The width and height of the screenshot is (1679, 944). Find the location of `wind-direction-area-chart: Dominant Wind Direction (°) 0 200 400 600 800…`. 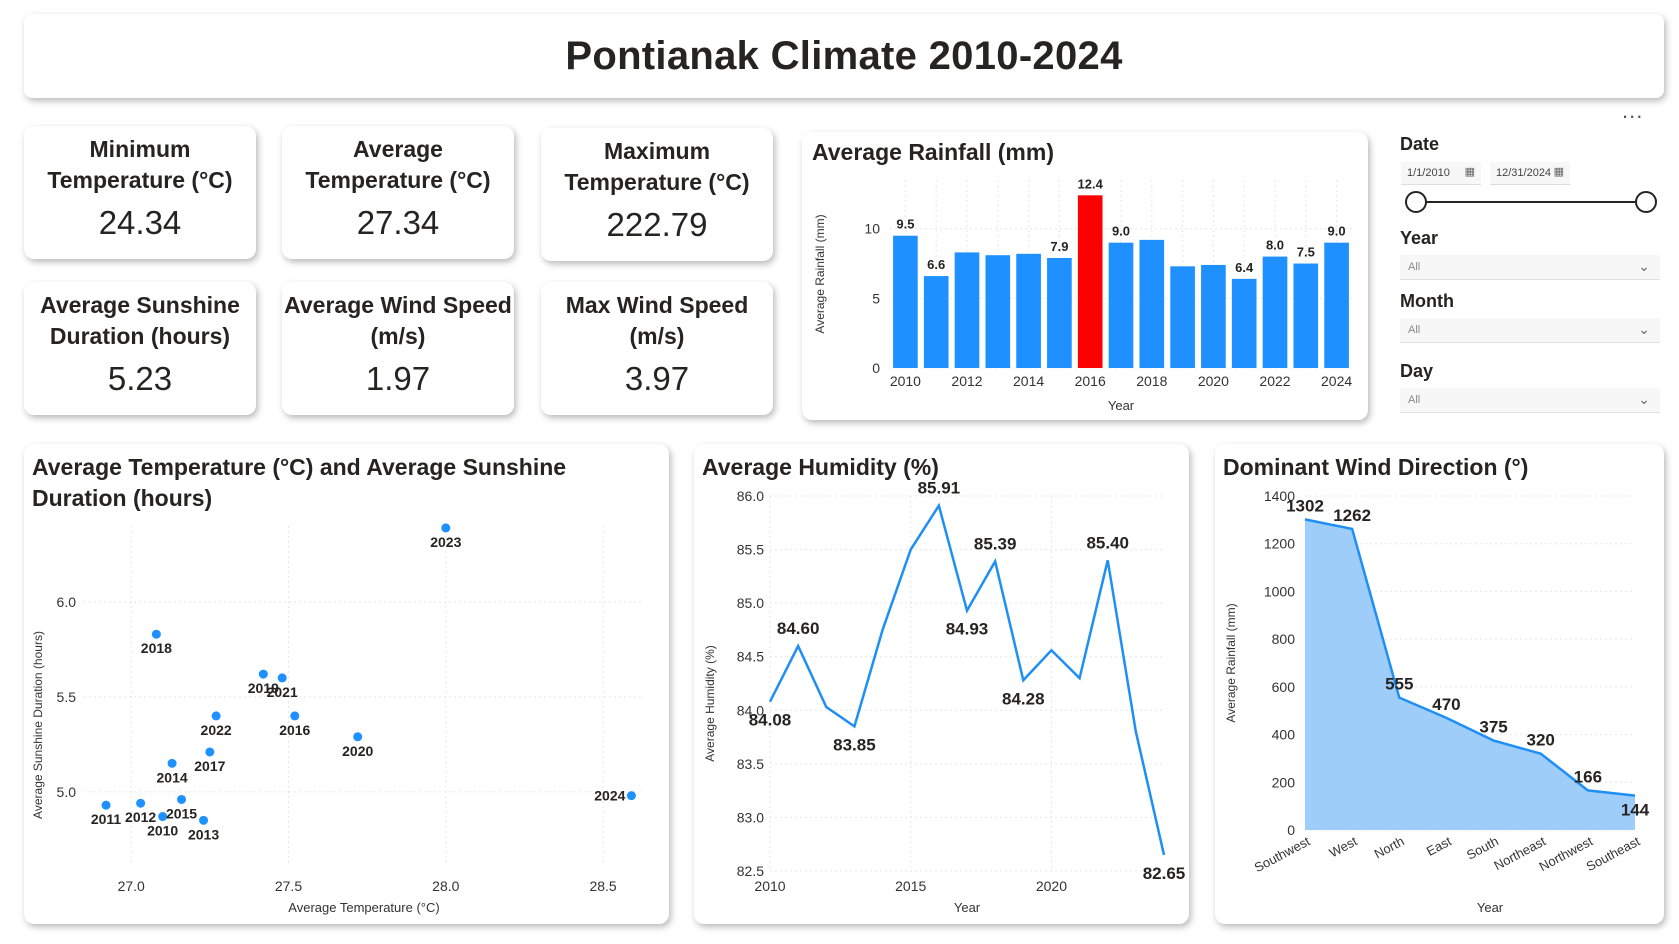

wind-direction-area-chart: Dominant Wind Direction (°) 0 200 400 600 800… is located at coordinates (1436, 684).